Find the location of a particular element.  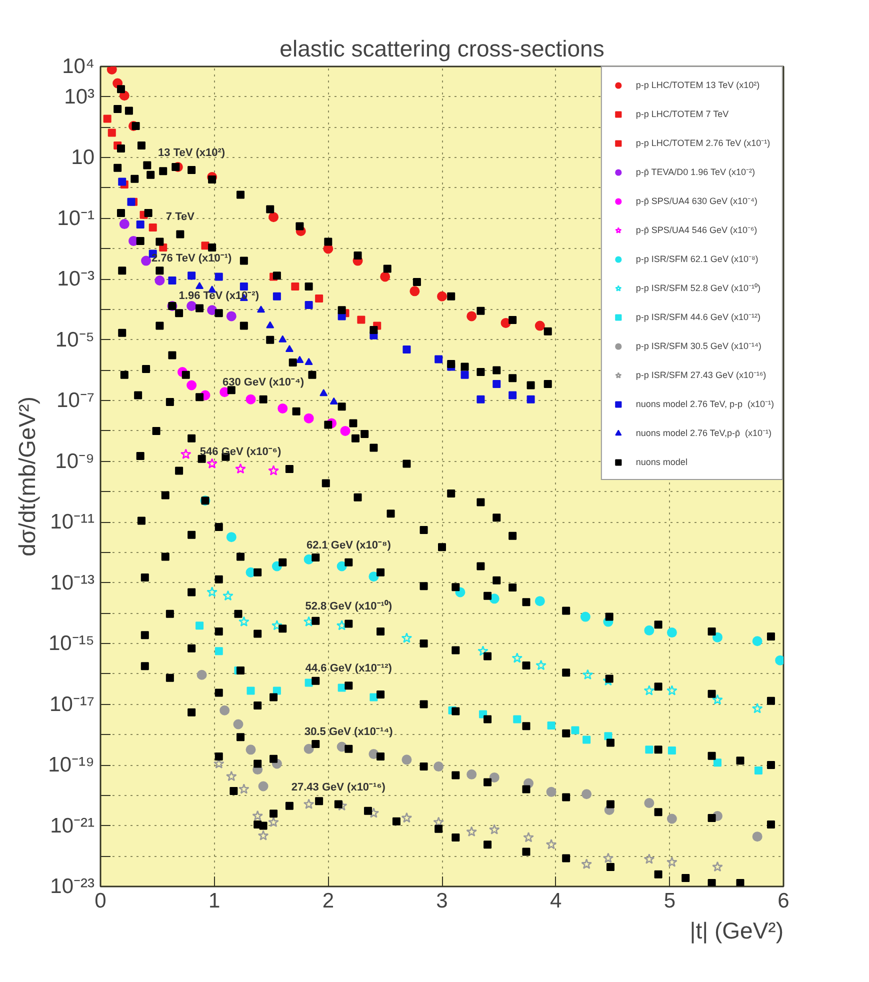

x-tick-label: 1 is located at coordinates (214, 901).